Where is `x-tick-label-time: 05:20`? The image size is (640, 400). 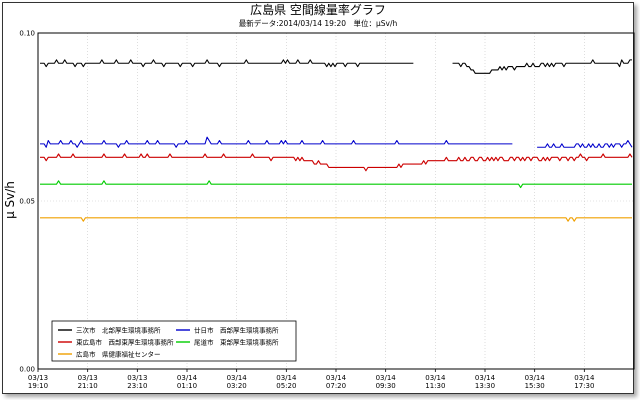
x-tick-label-time: 05:20 is located at coordinates (286, 386).